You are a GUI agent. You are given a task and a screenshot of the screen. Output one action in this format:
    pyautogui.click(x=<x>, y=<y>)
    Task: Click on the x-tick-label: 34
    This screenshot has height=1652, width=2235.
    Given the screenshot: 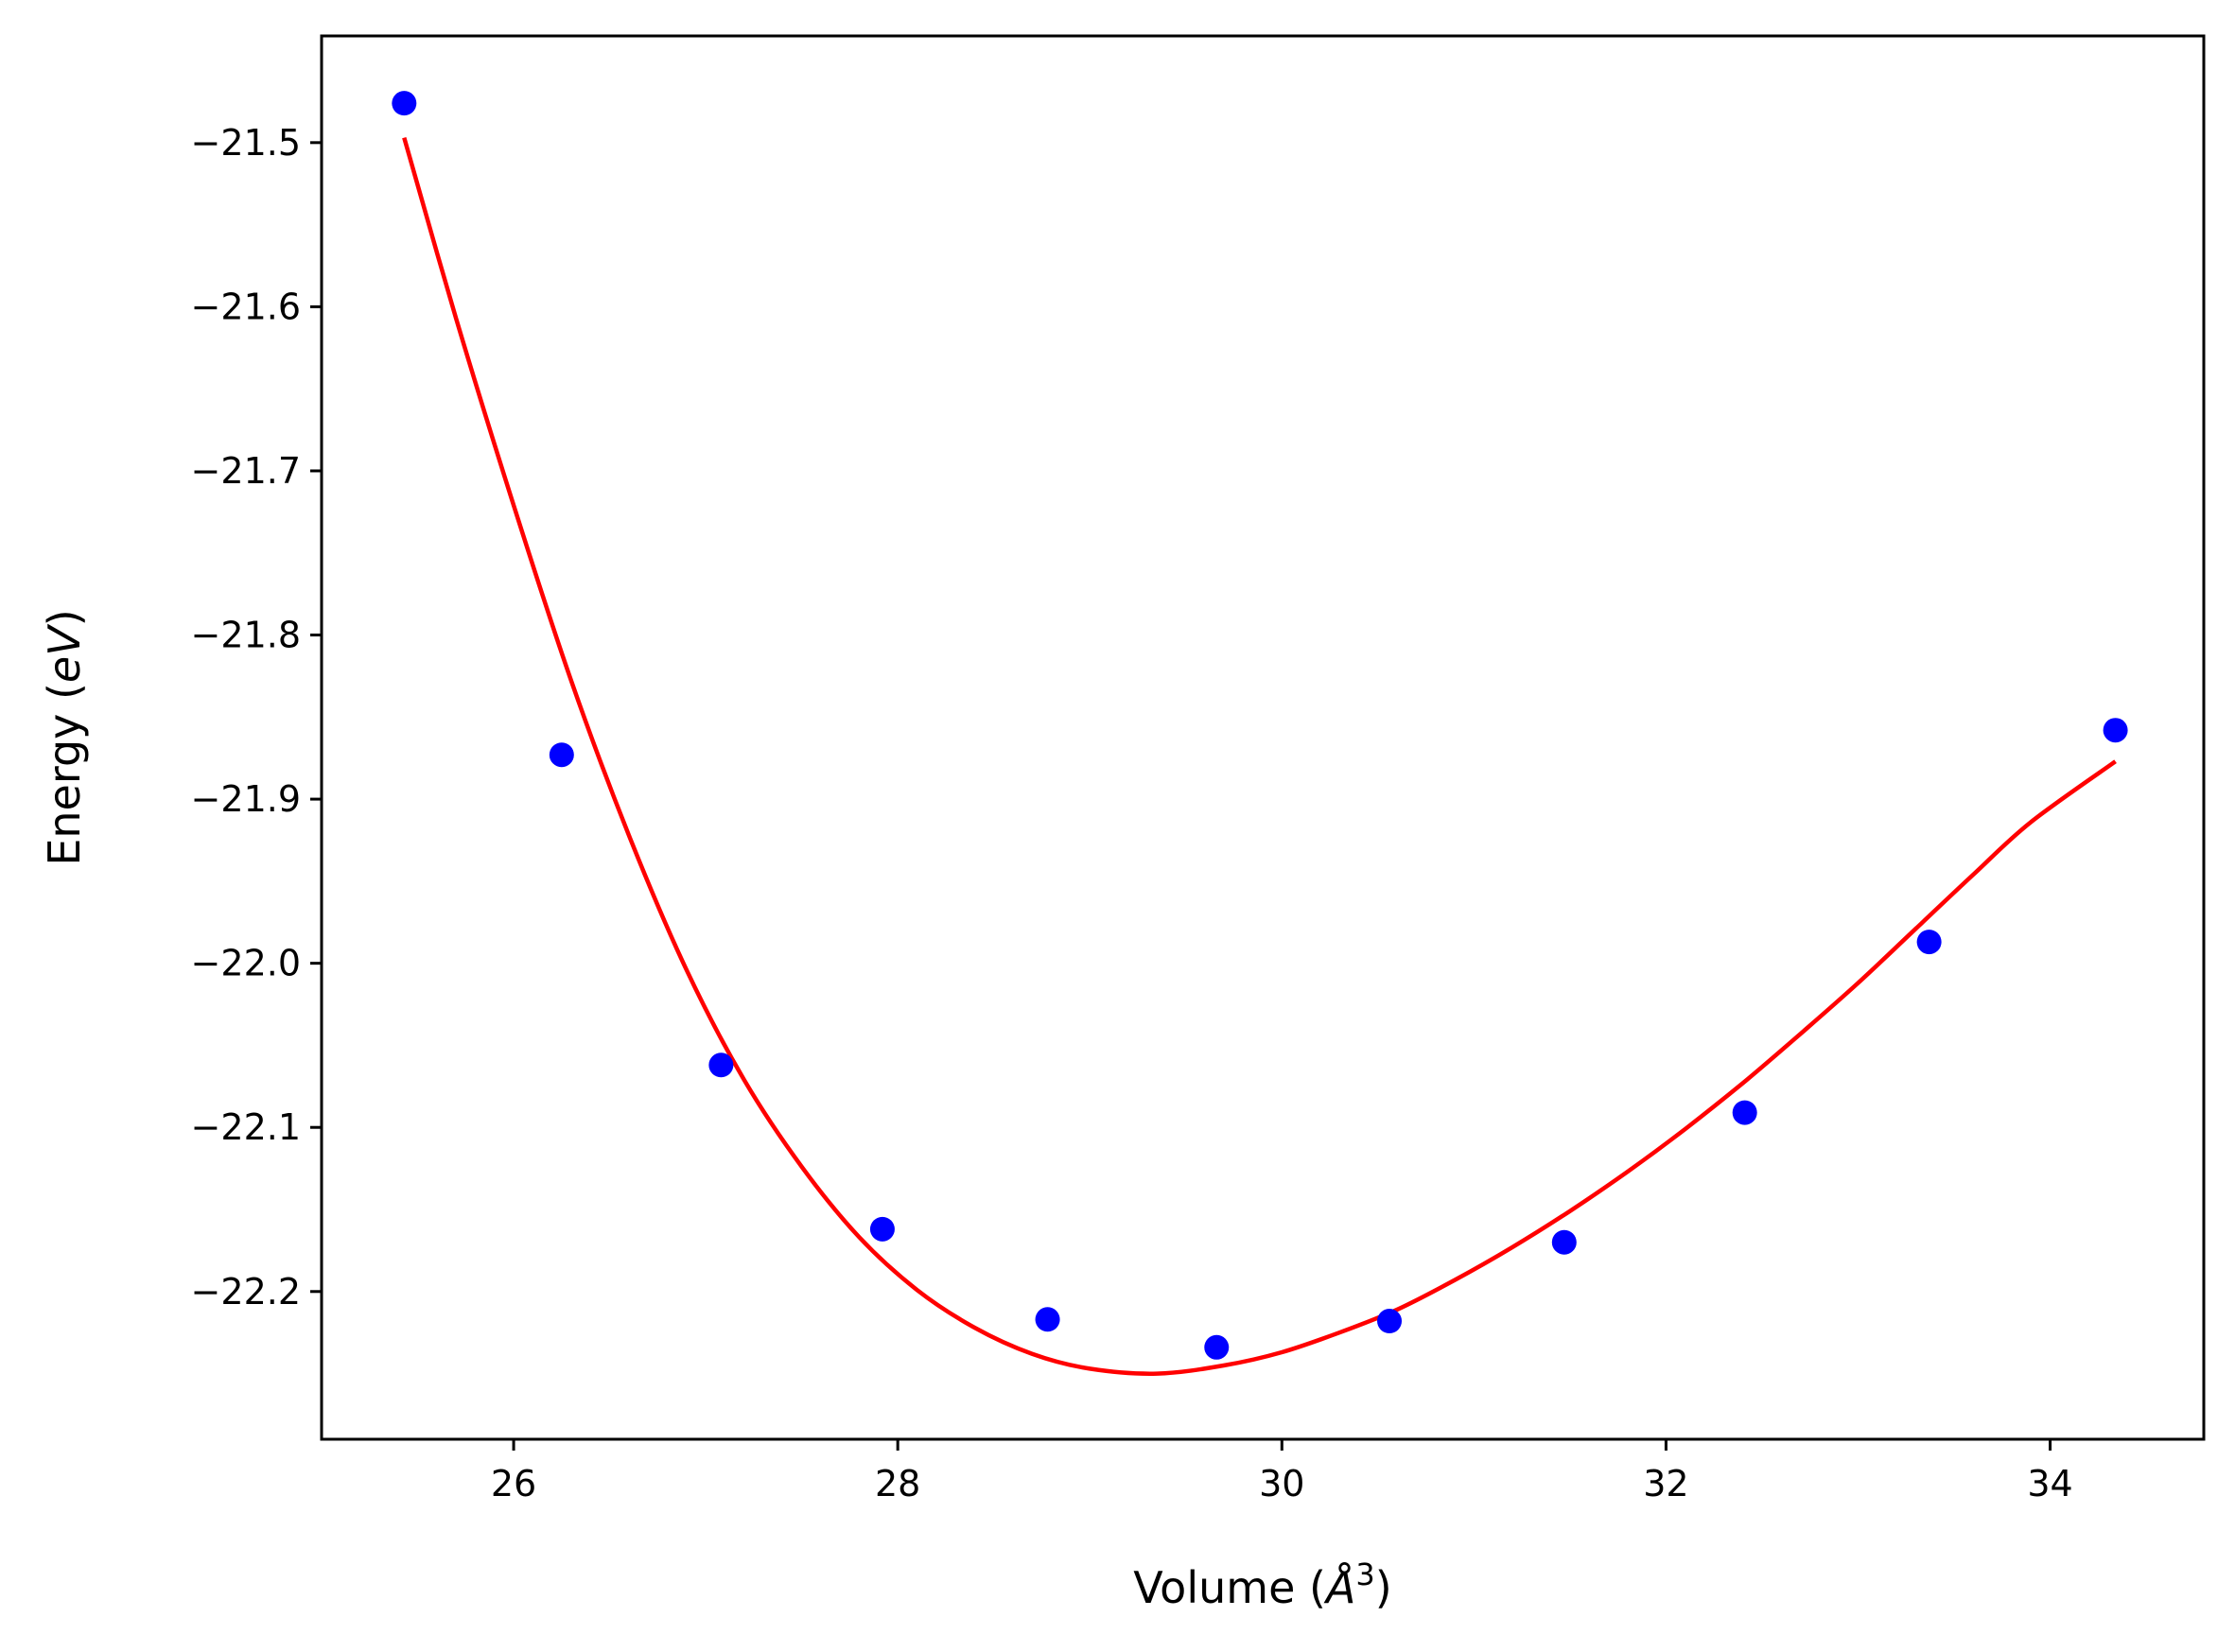 What is the action you would take?
    pyautogui.click(x=2049, y=1484)
    